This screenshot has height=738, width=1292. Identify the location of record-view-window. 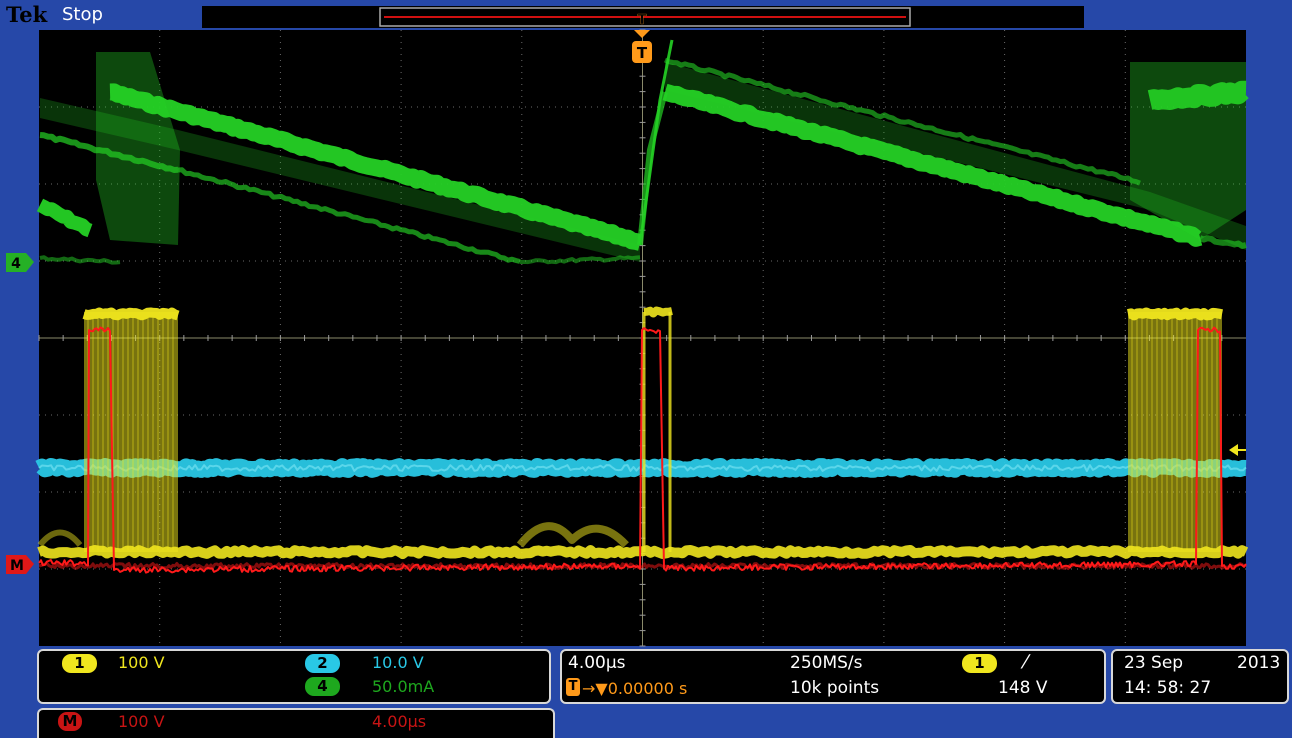
(645, 17).